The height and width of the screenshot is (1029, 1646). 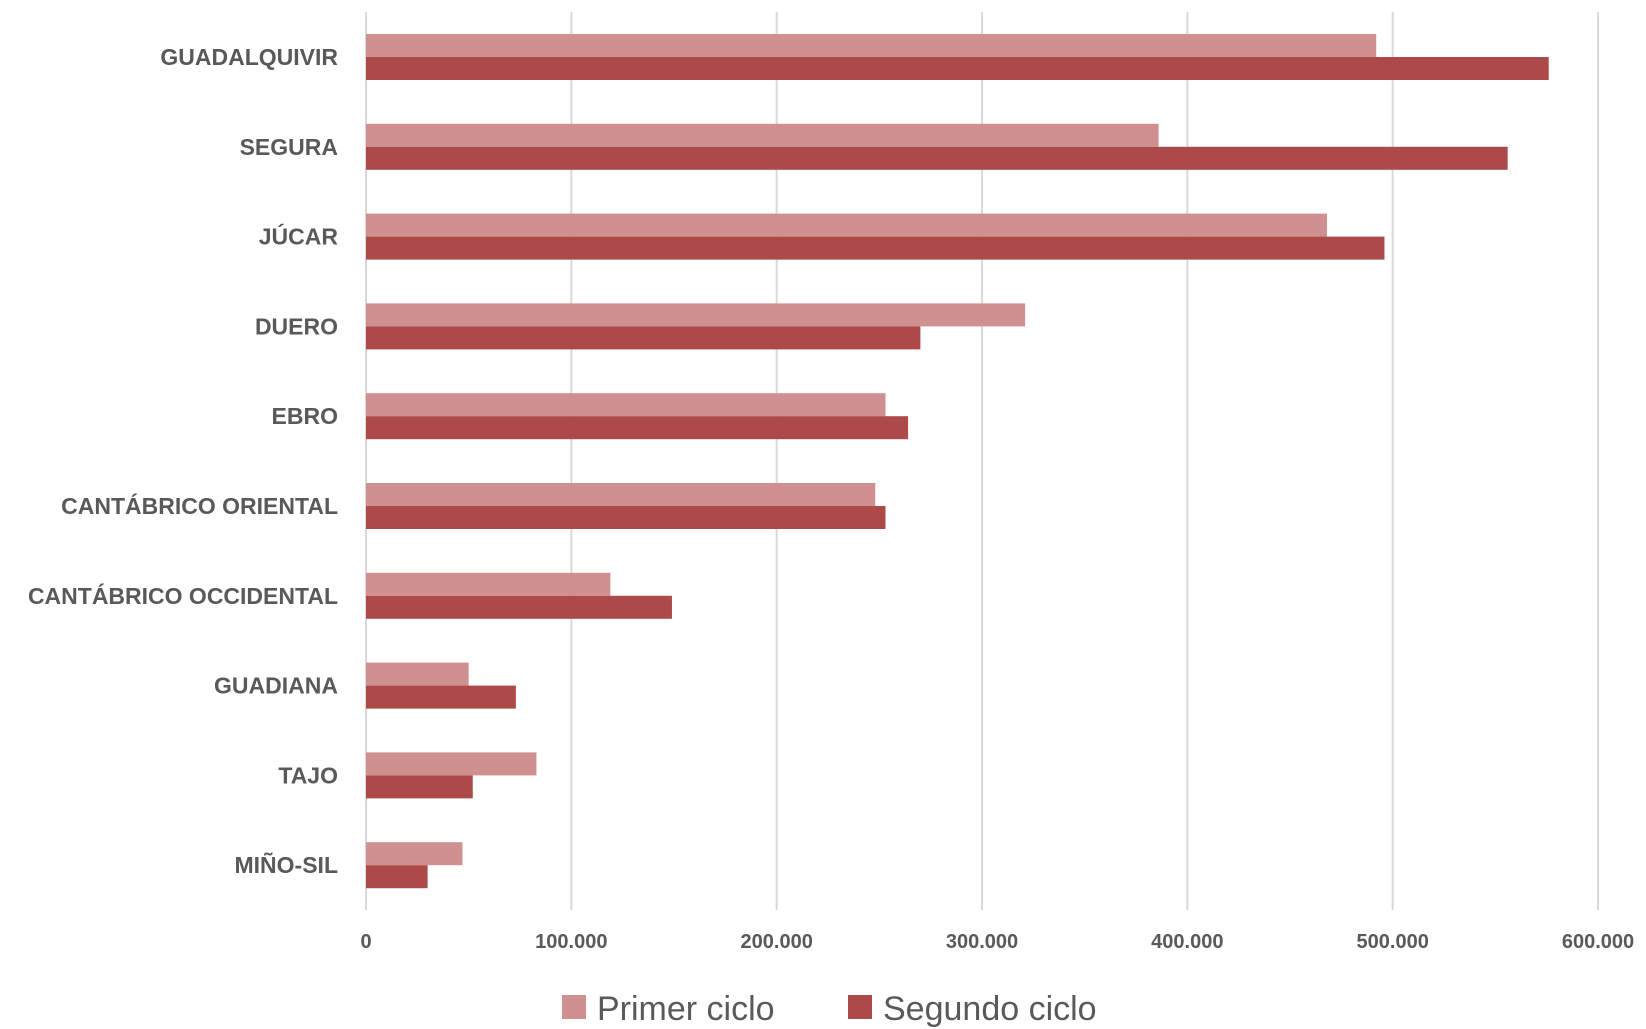 What do you see at coordinates (1187, 942) in the screenshot?
I see `x-tick-label-4: 400.000` at bounding box center [1187, 942].